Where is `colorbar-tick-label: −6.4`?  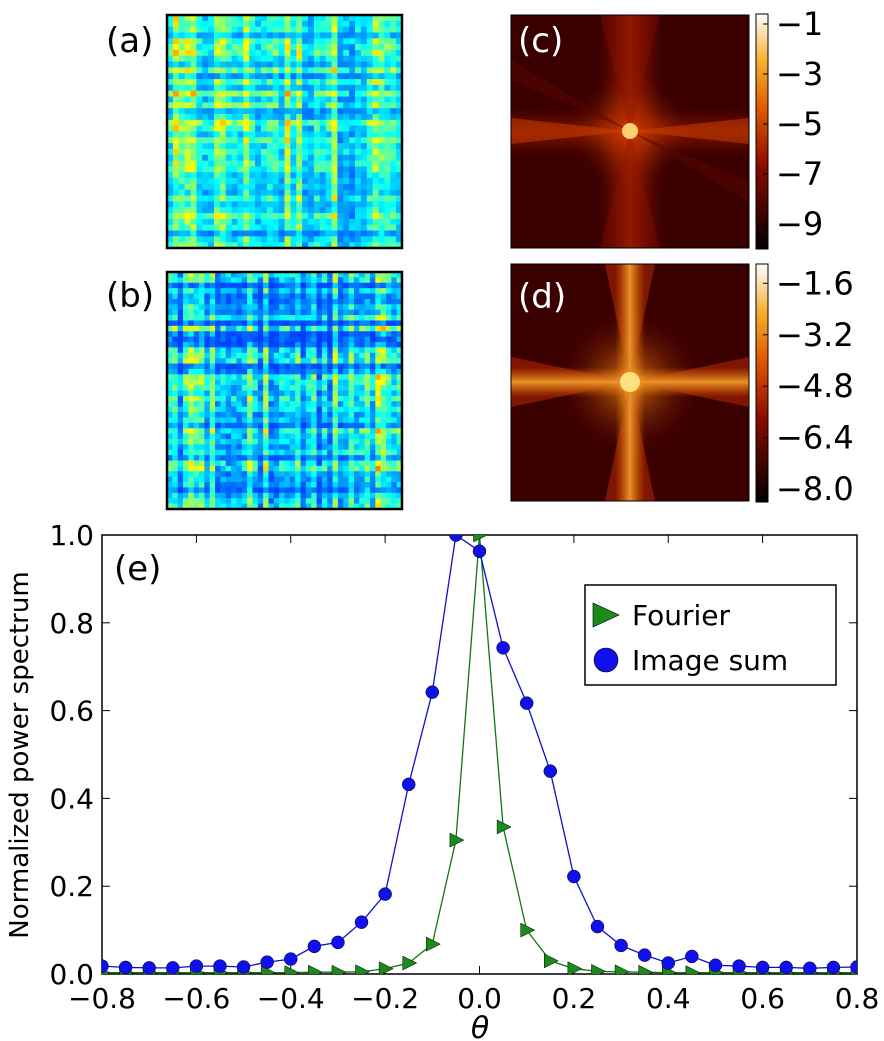
colorbar-tick-label: −6.4 is located at coordinates (815, 438).